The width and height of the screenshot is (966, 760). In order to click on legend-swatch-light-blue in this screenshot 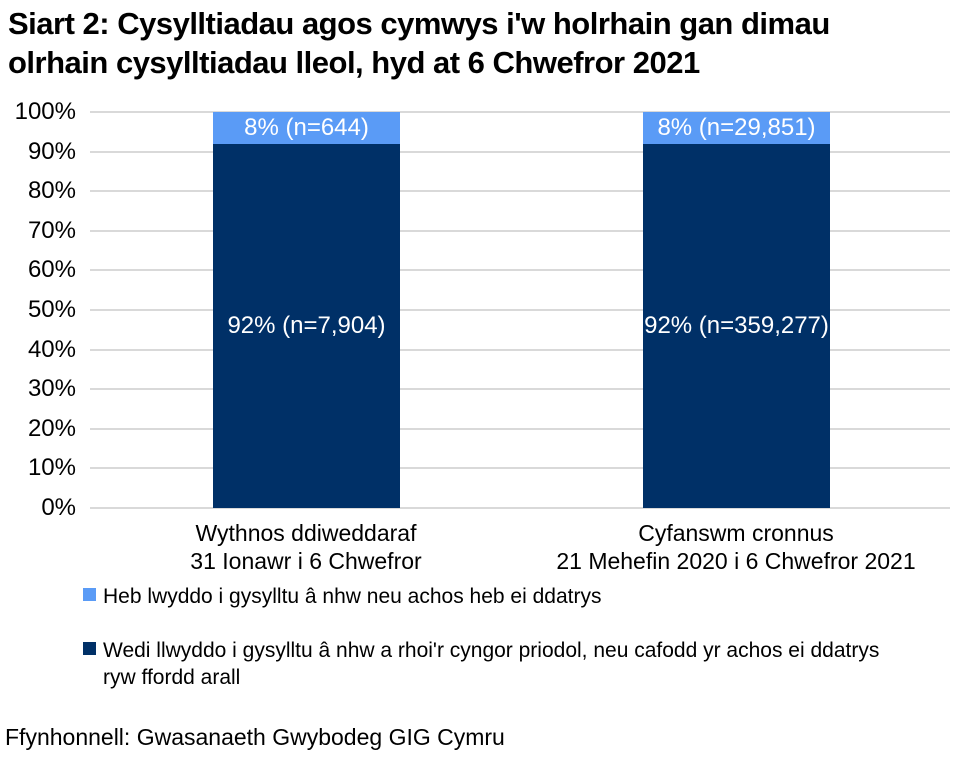, I will do `click(89, 594)`.